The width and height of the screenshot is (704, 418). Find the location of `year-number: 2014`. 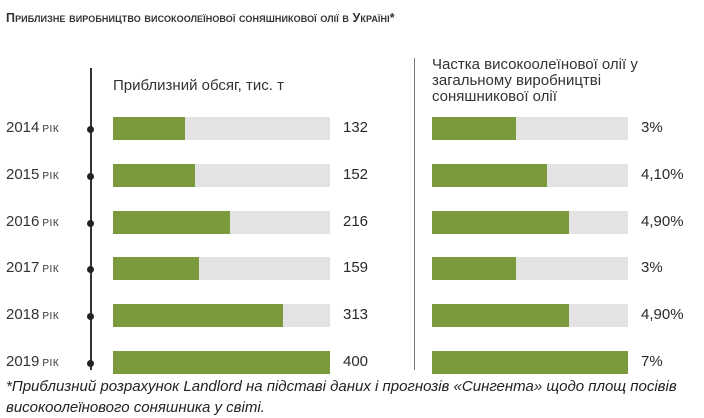

year-number: 2014 is located at coordinates (23, 127).